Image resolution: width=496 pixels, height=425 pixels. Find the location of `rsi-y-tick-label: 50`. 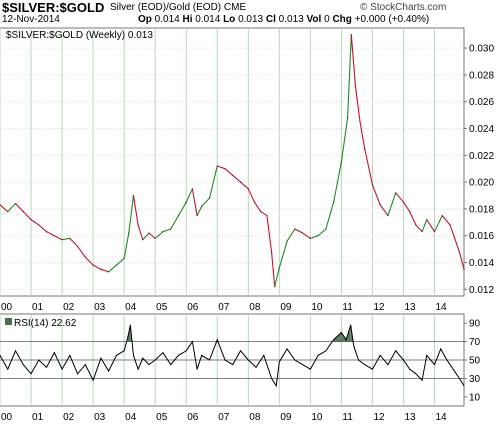

rsi-y-tick-label: 50 is located at coordinates (475, 361).